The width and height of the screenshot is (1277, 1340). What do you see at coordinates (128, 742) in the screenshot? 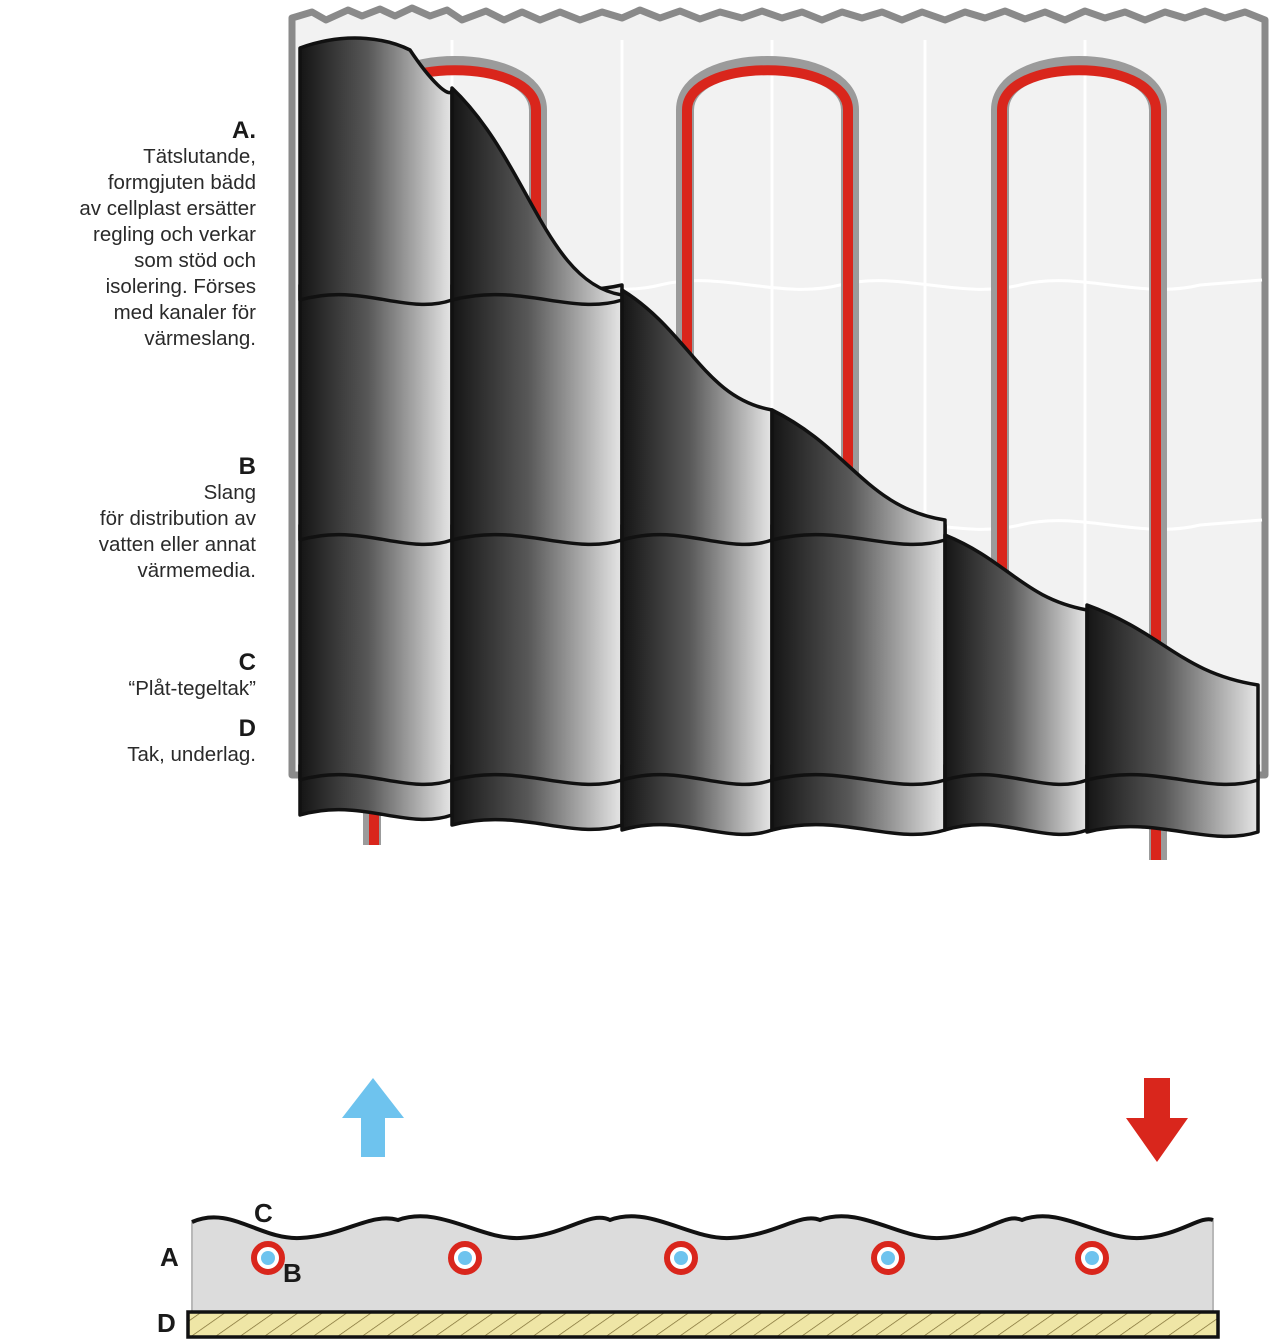
I see `legend-d: D Tak, underlag.` at bounding box center [128, 742].